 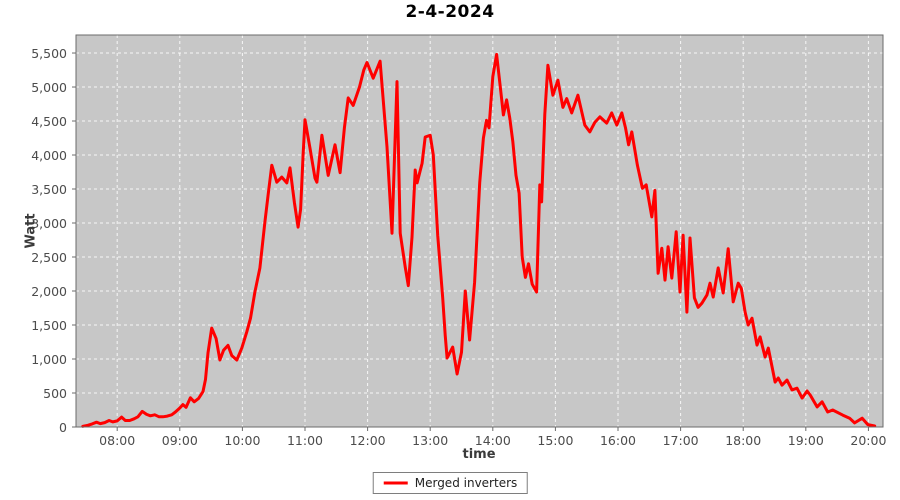 I want to click on x-tick-label: 16:00, so click(x=618, y=440).